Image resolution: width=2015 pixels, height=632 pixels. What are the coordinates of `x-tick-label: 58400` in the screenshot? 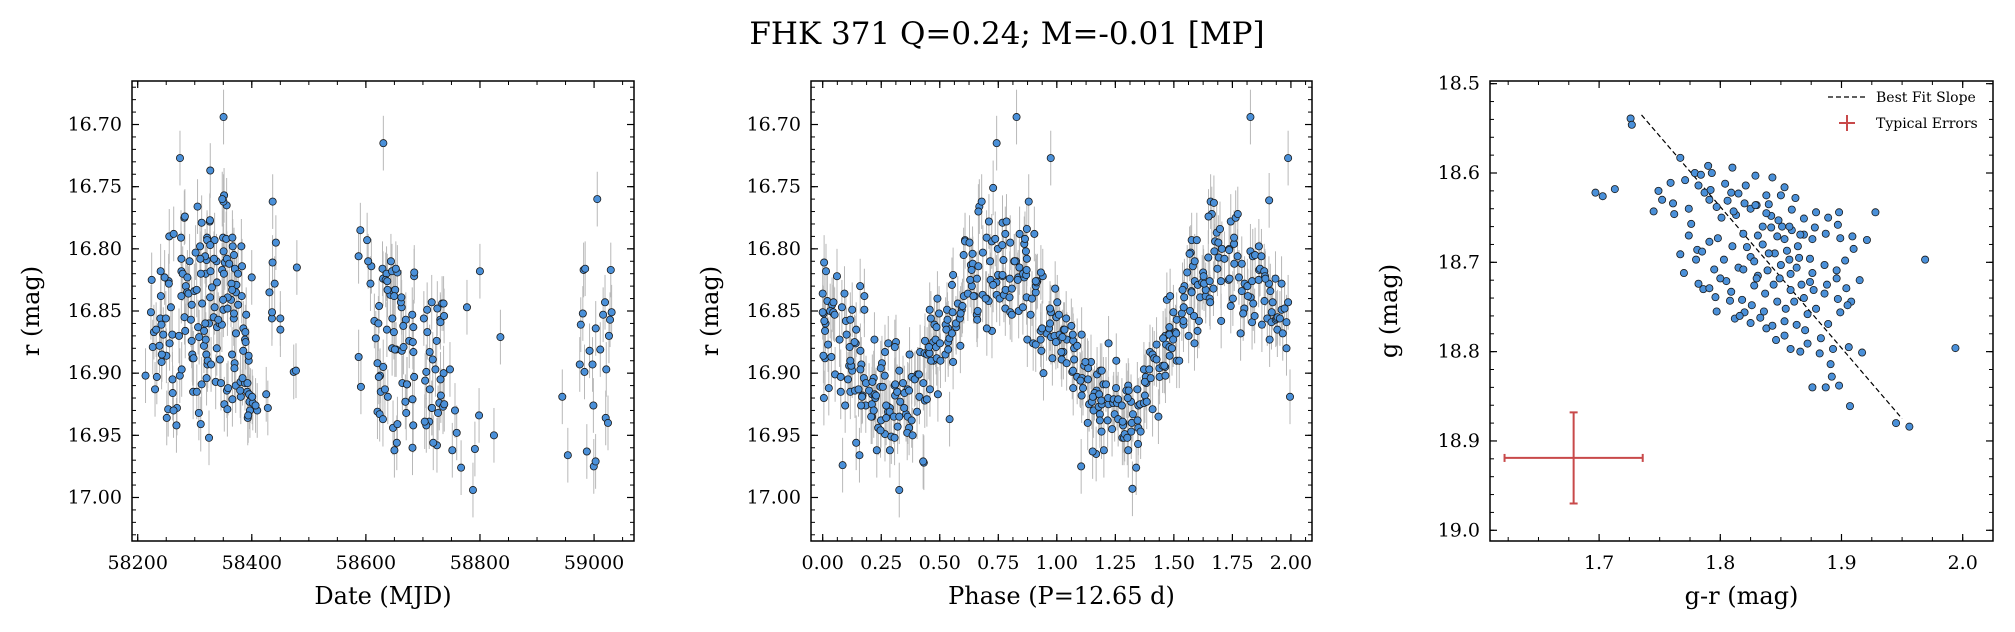 It's located at (252, 563).